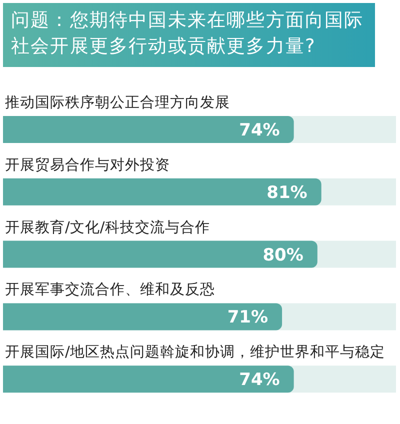  What do you see at coordinates (283, 255) in the screenshot?
I see `data-label: 80%` at bounding box center [283, 255].